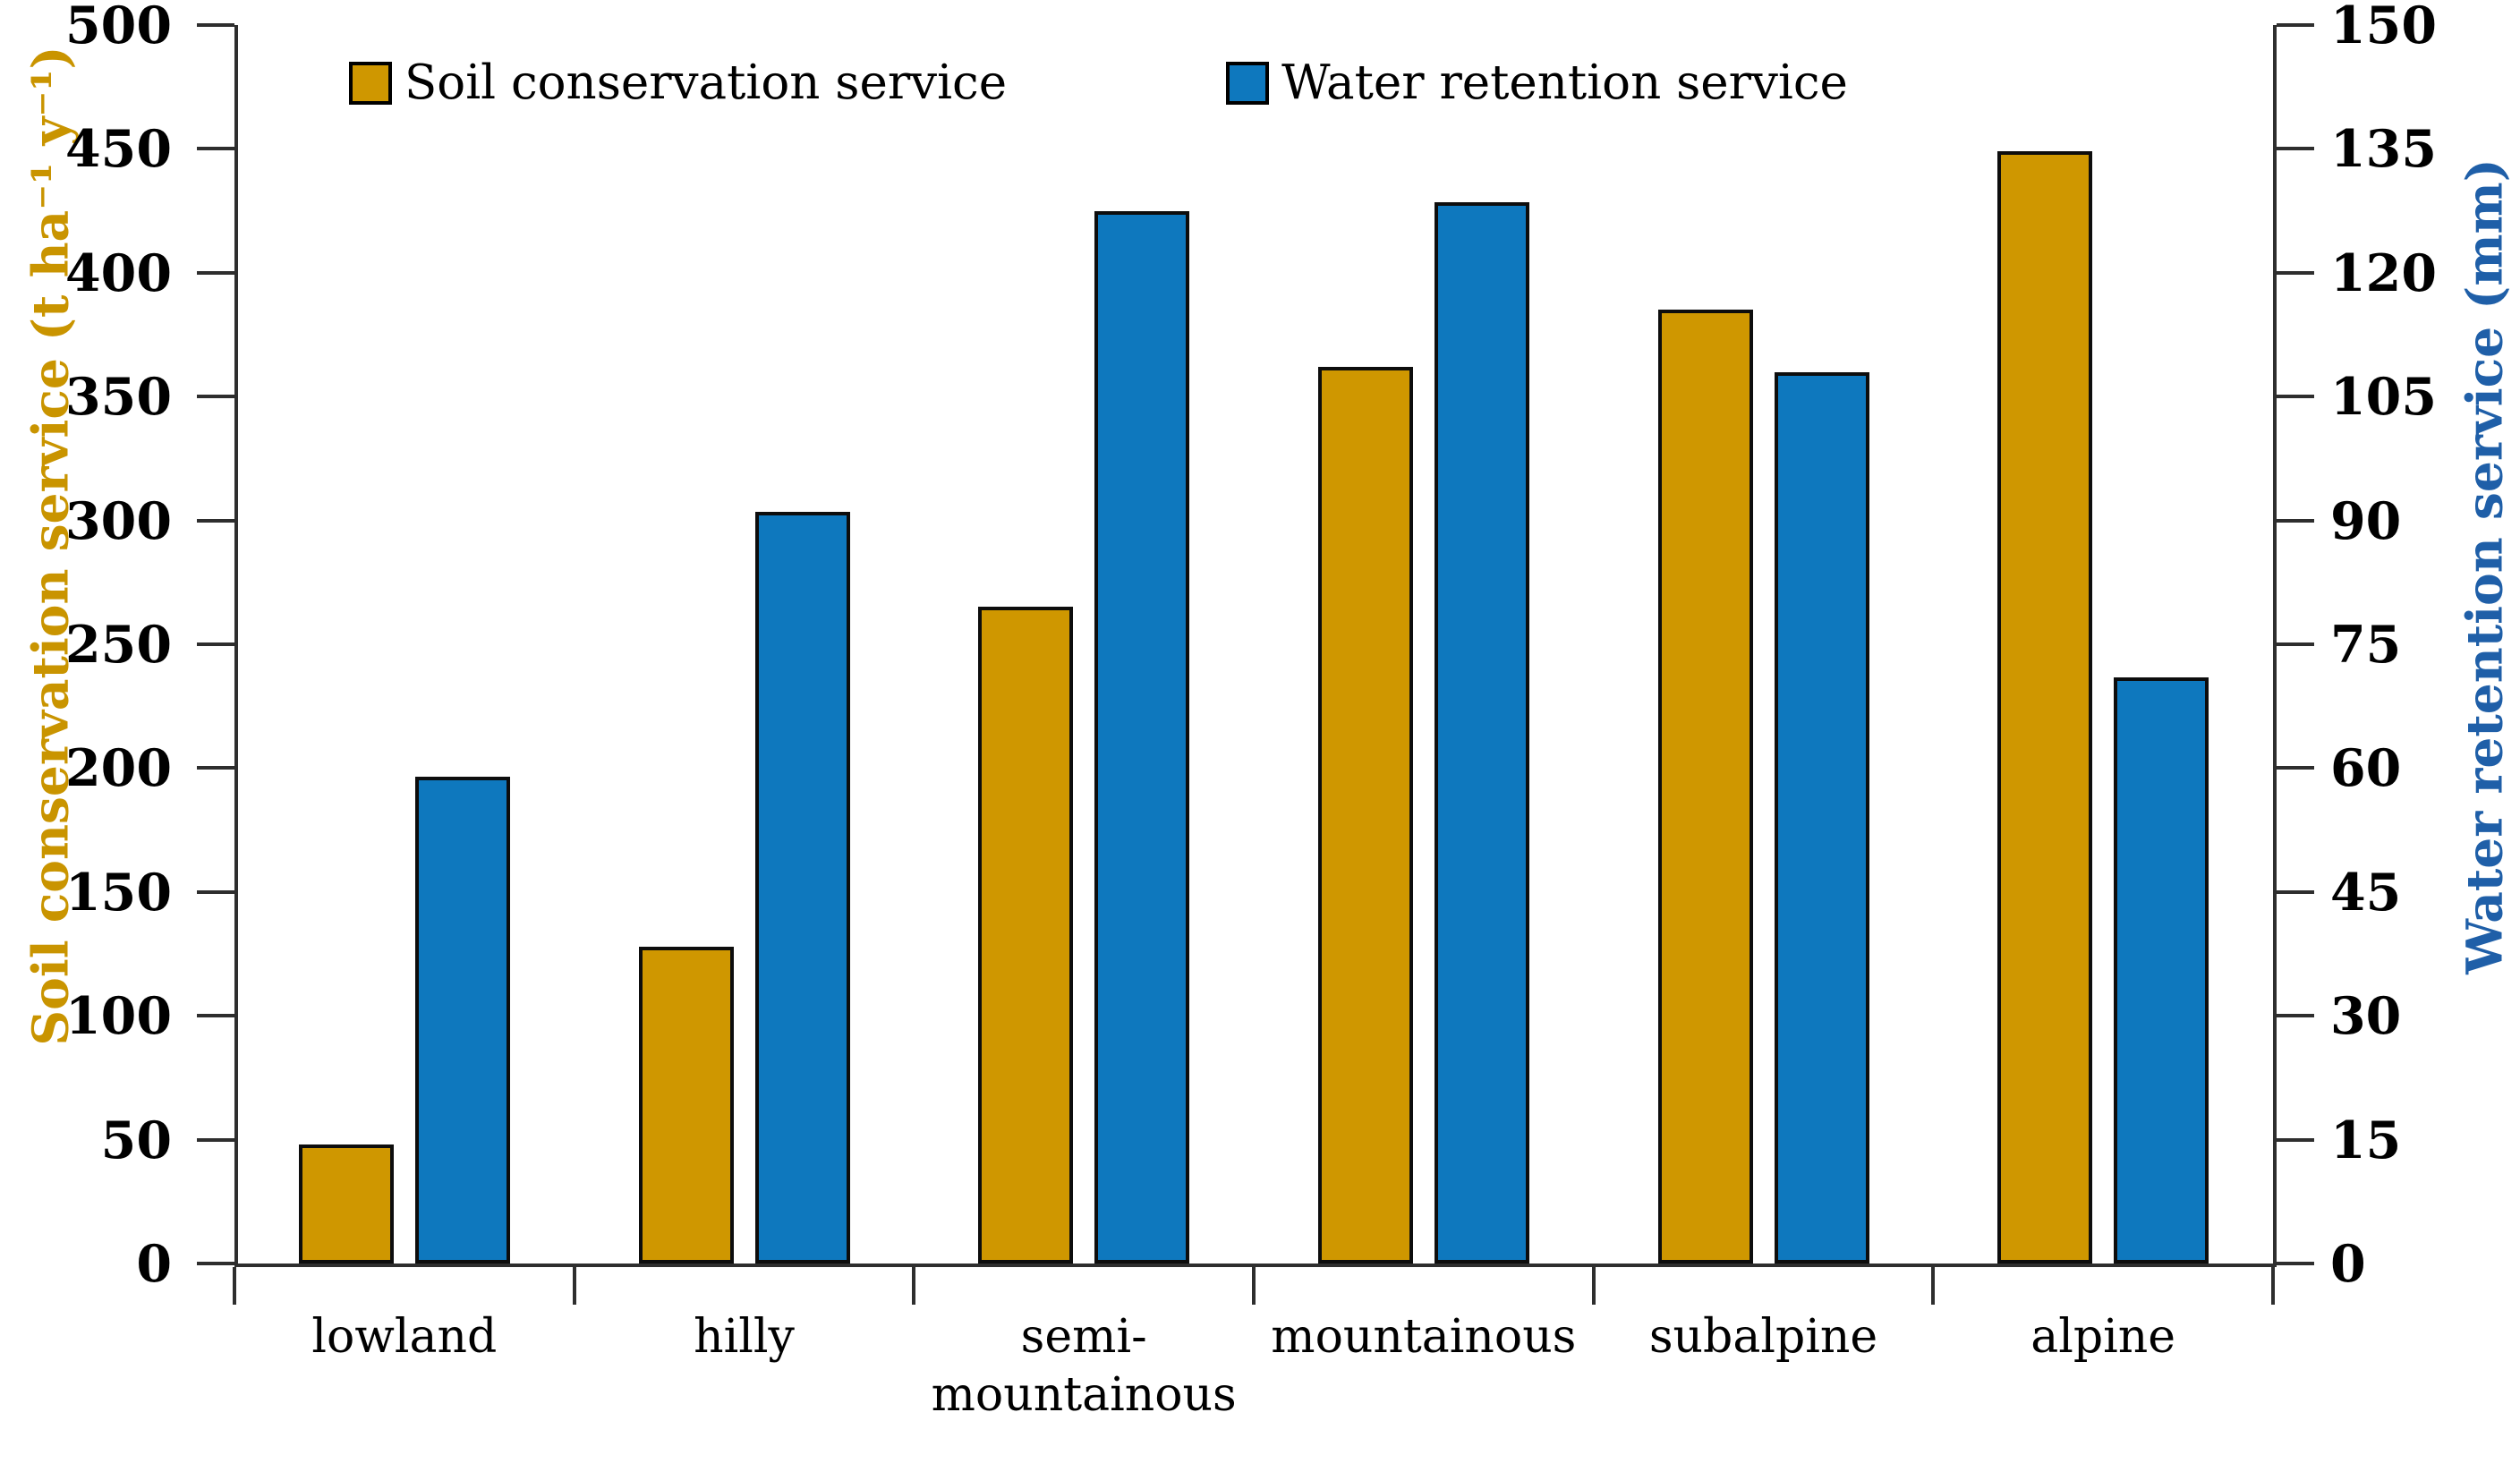 This screenshot has height=1472, width=2520. I want to click on bar-water-semi-mountainous, so click(1142, 737).